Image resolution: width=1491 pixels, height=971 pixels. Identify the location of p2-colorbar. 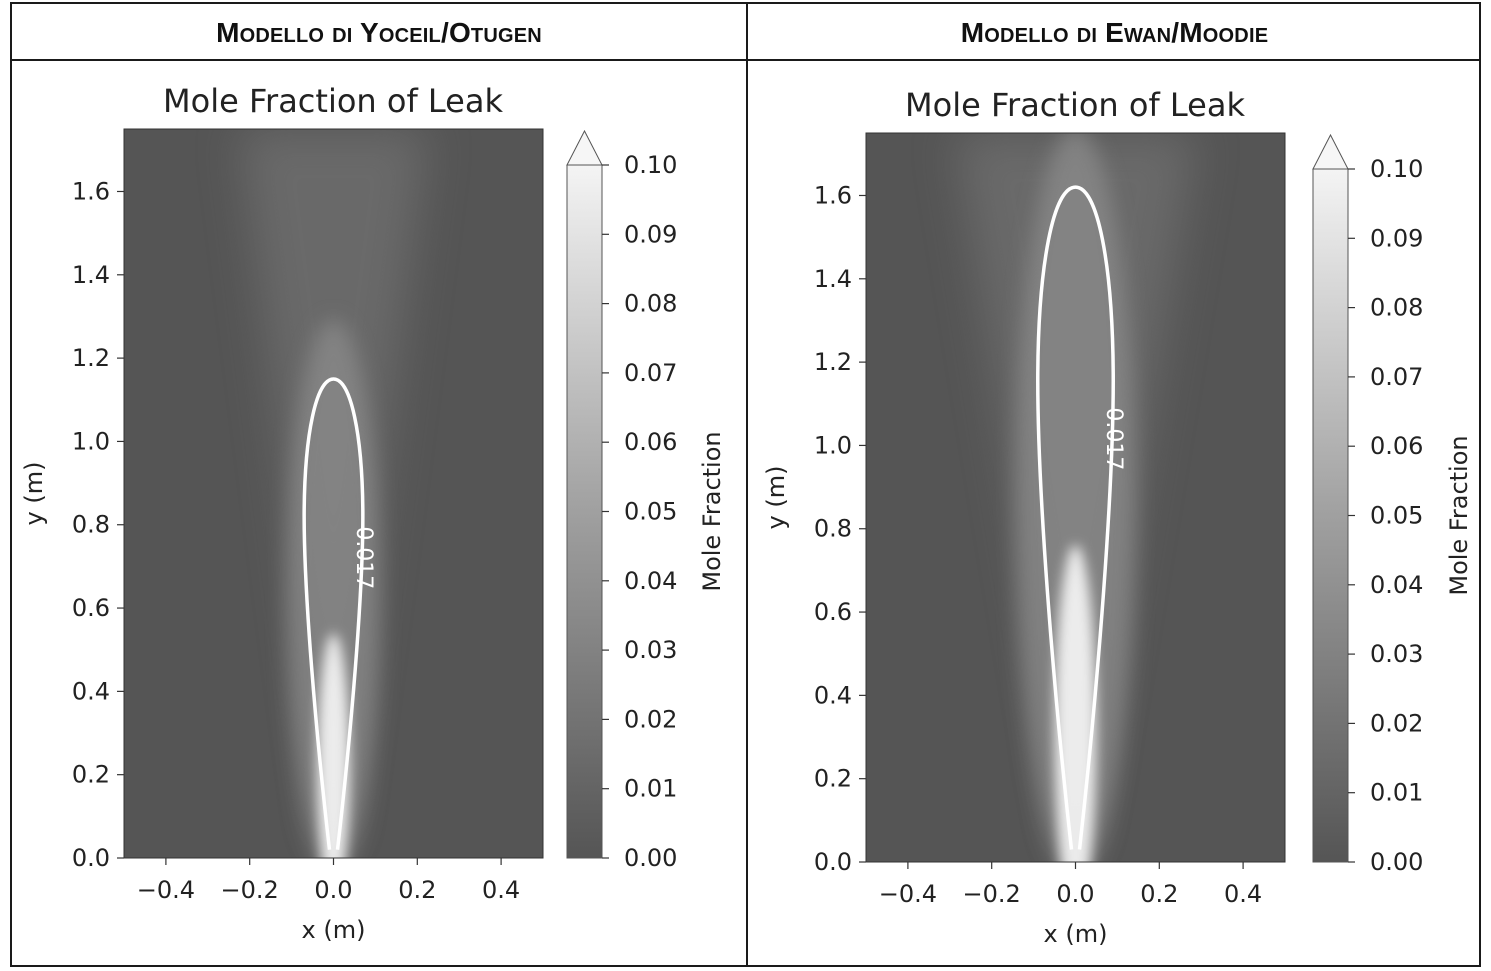
(1330, 515).